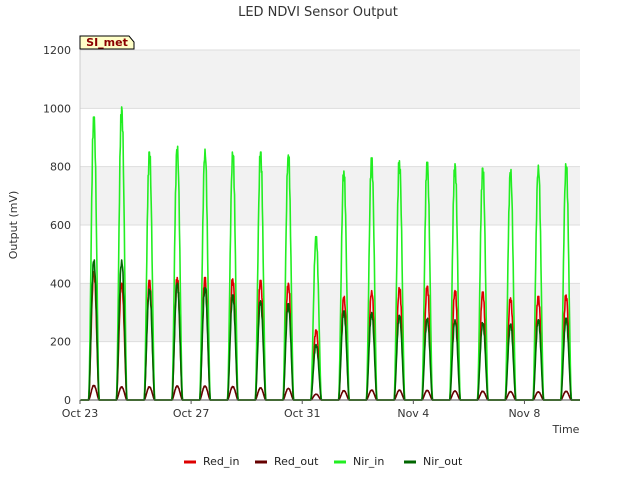 The width and height of the screenshot is (640, 480). Describe the element at coordinates (302, 413) in the screenshot. I see `x-tick-label: Oct 31` at that location.